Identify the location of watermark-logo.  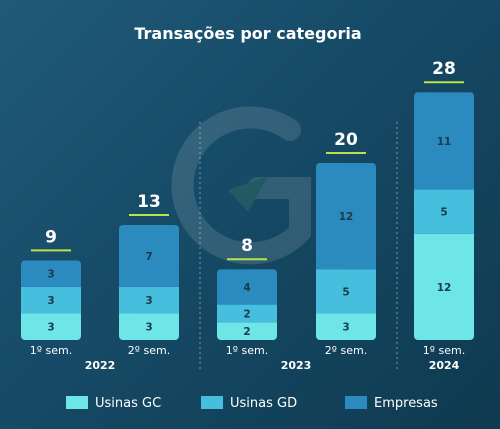
(241, 185).